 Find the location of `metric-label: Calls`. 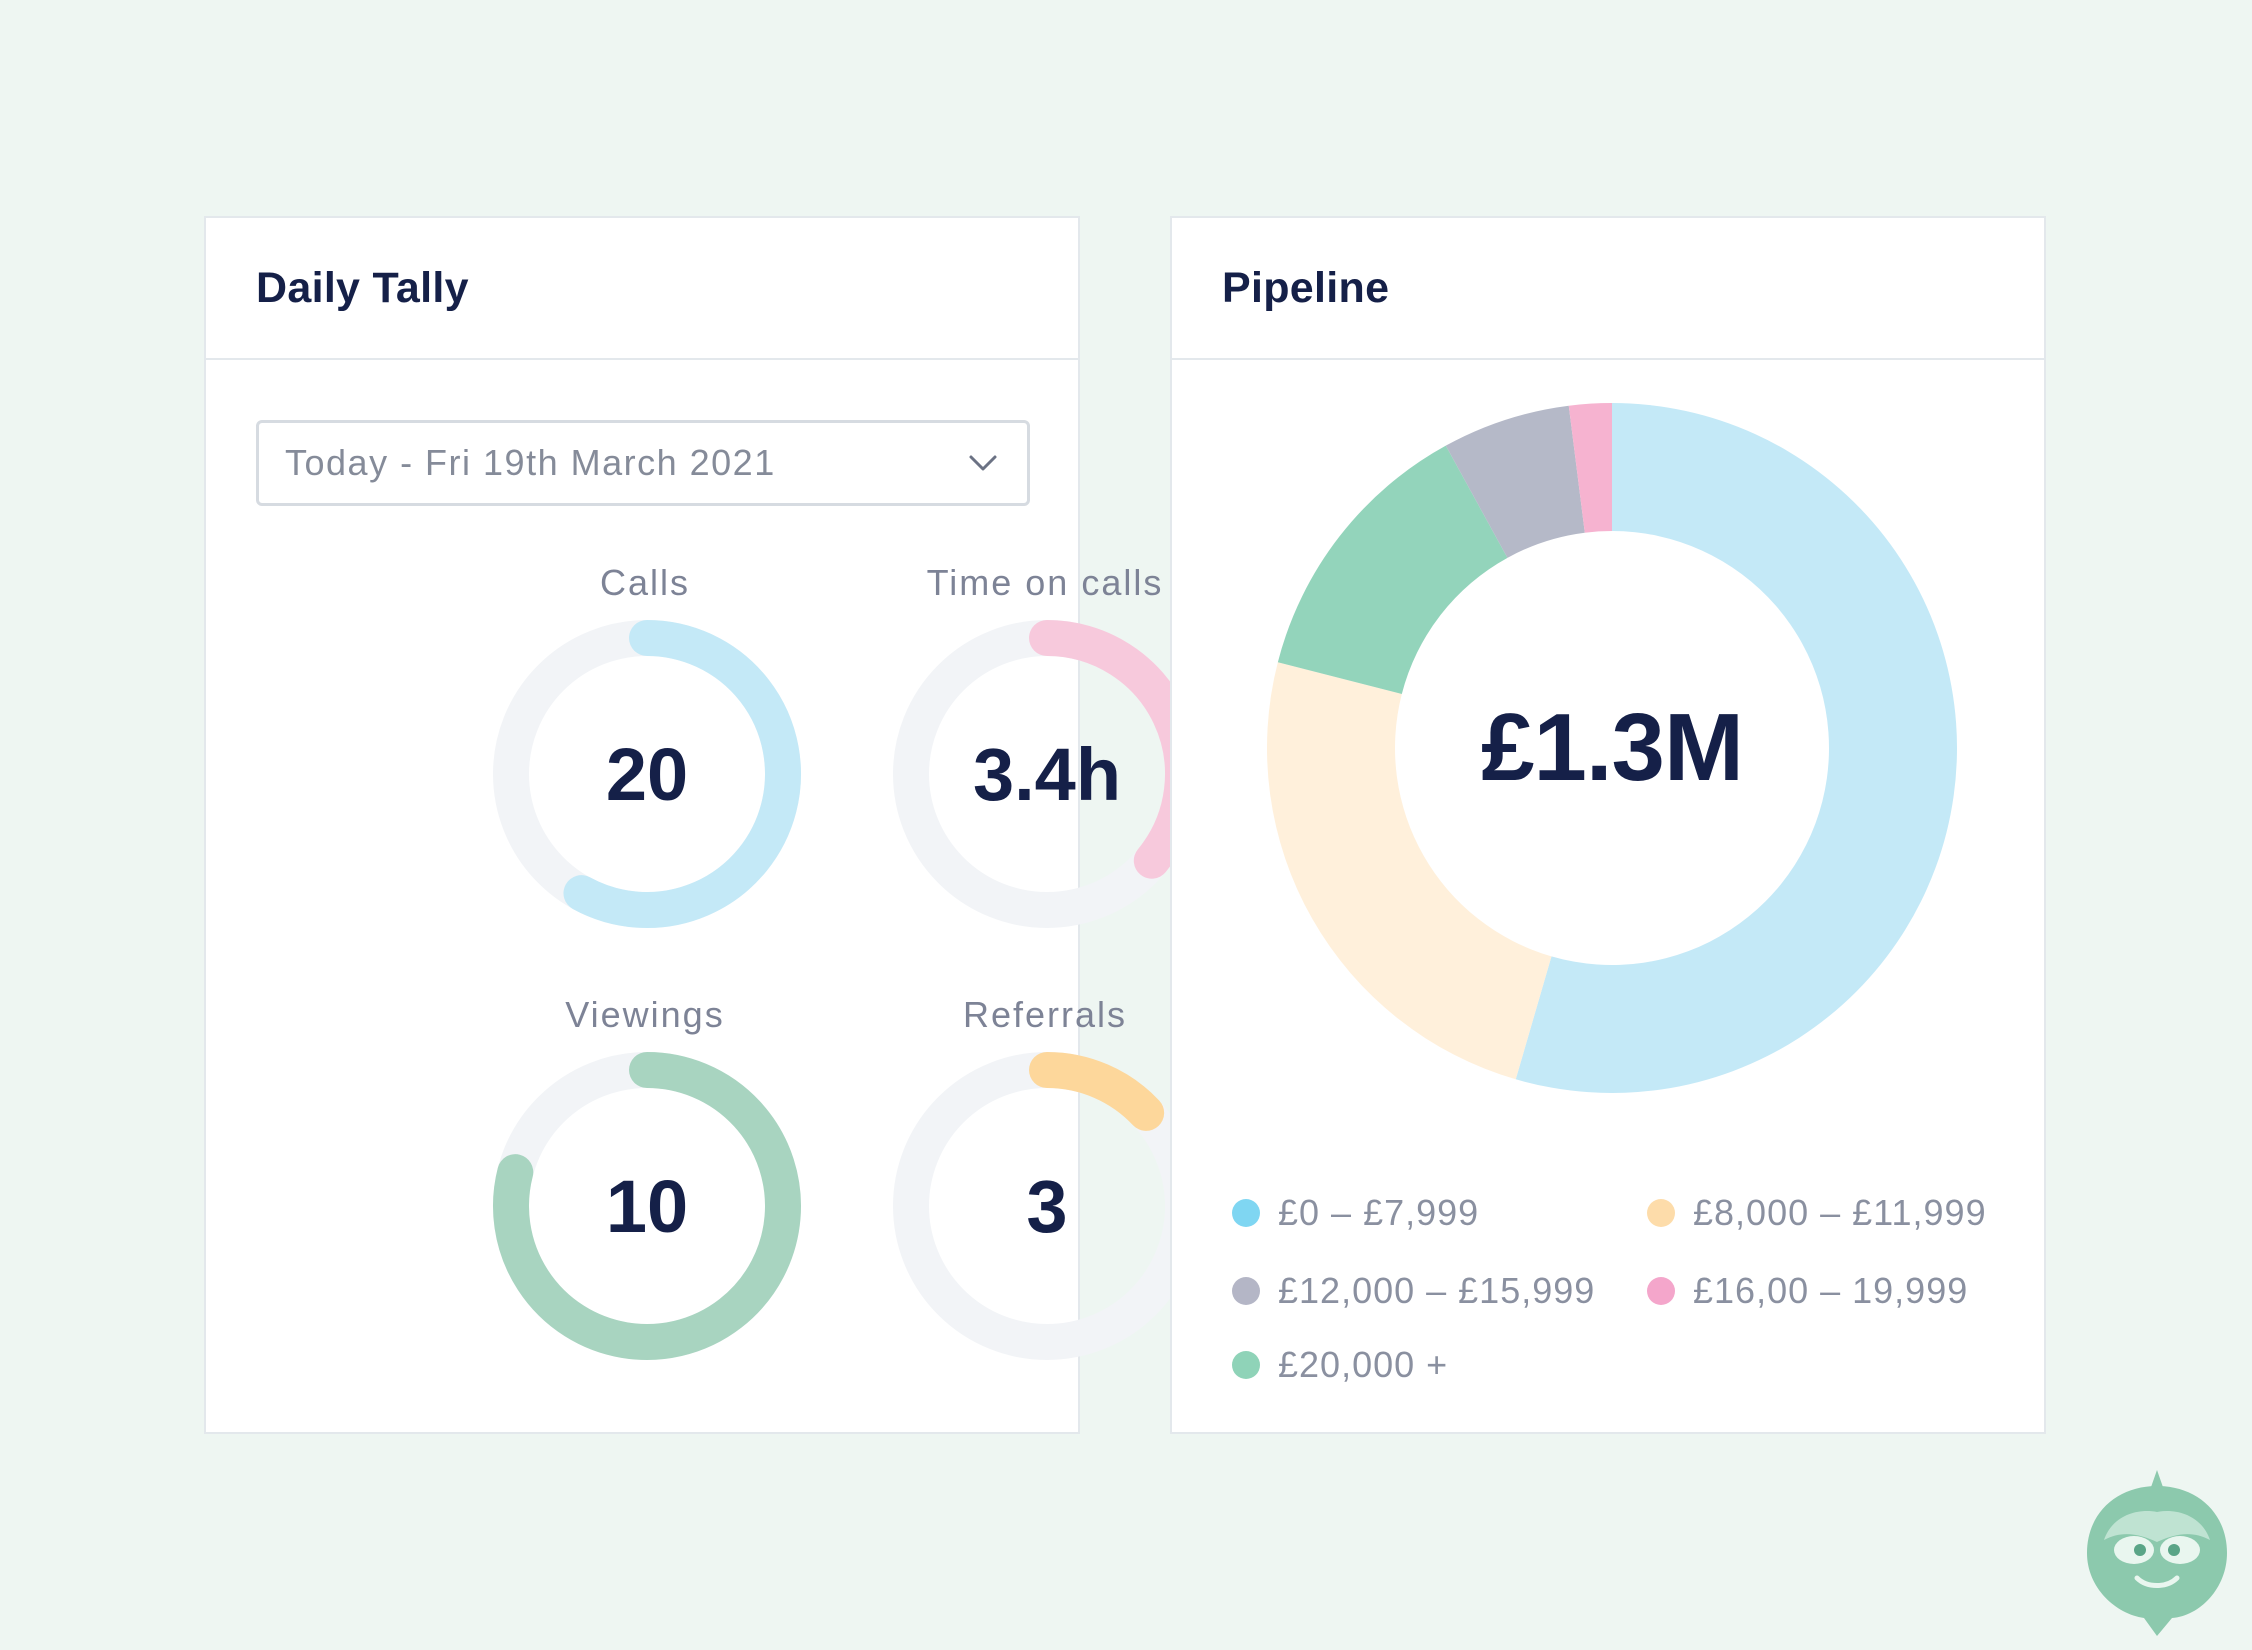

metric-label: Calls is located at coordinates (644, 582).